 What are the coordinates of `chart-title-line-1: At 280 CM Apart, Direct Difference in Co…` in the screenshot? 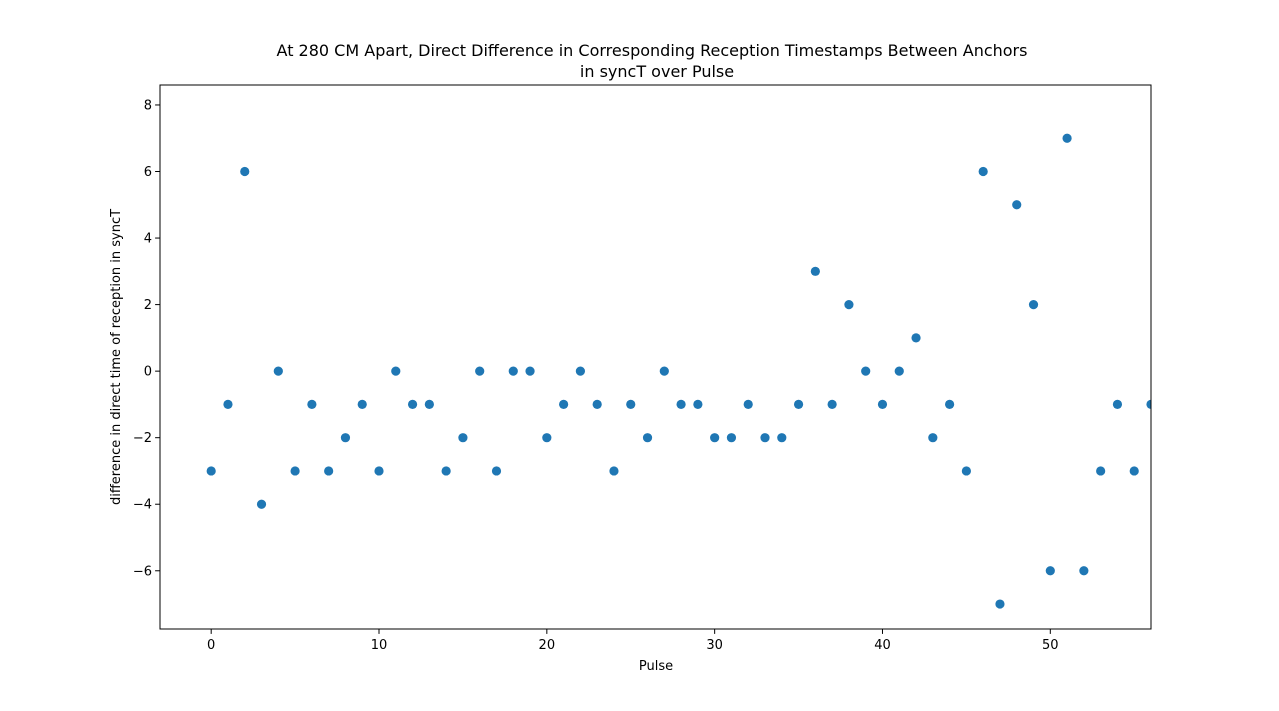 It's located at (652, 50).